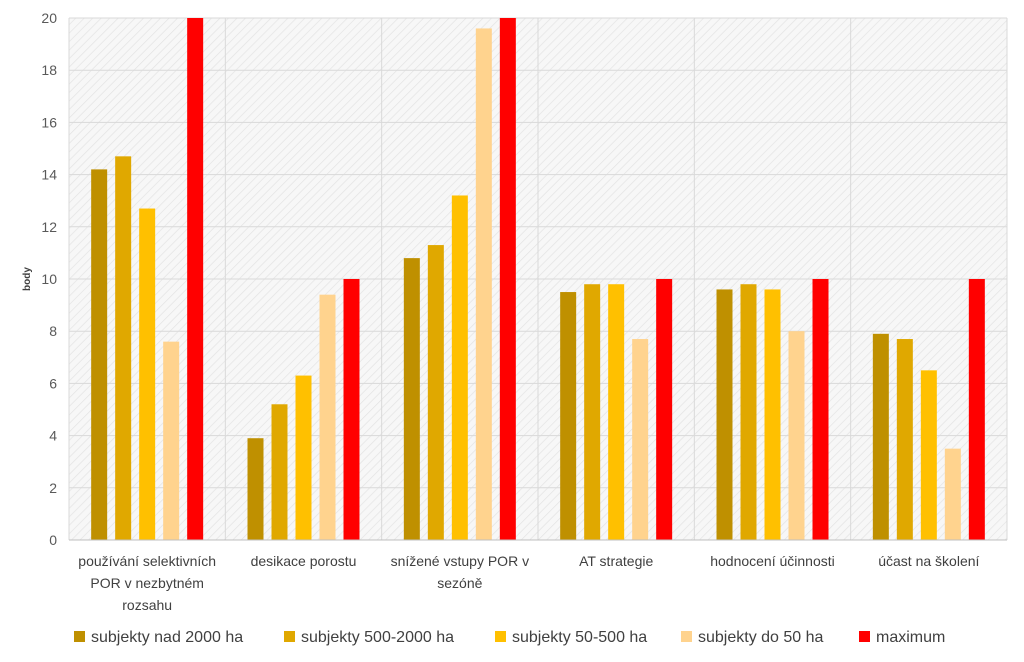  Describe the element at coordinates (910, 637) in the screenshot. I see `legend-label: maximum` at that location.